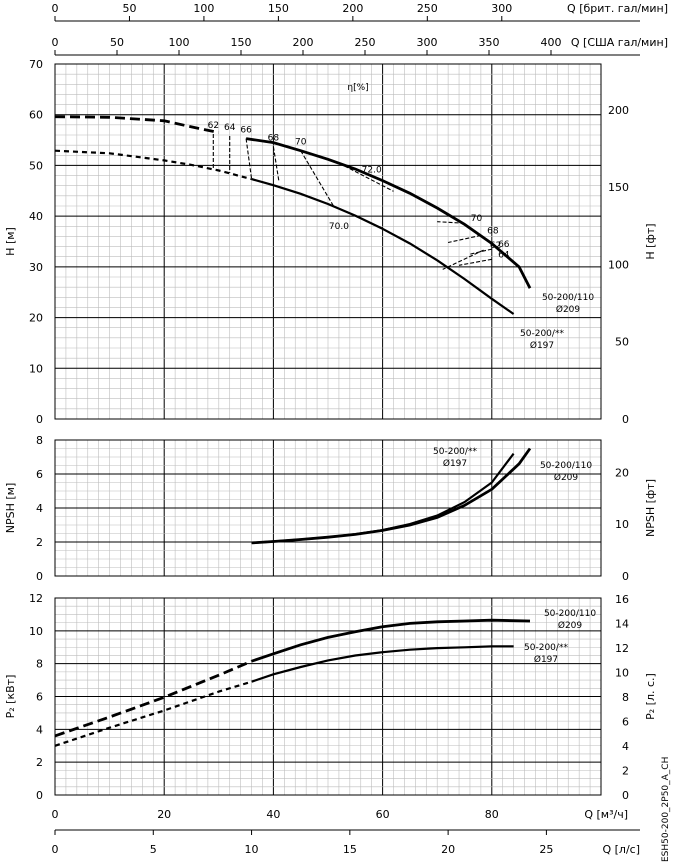 The height and width of the screenshot is (862, 676). Describe the element at coordinates (36, 631) in the screenshot. I see `power-ytick-left: 10` at that location.